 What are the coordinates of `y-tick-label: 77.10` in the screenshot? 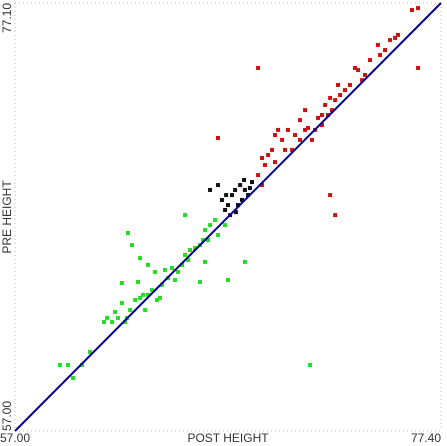 It's located at (7, 18).